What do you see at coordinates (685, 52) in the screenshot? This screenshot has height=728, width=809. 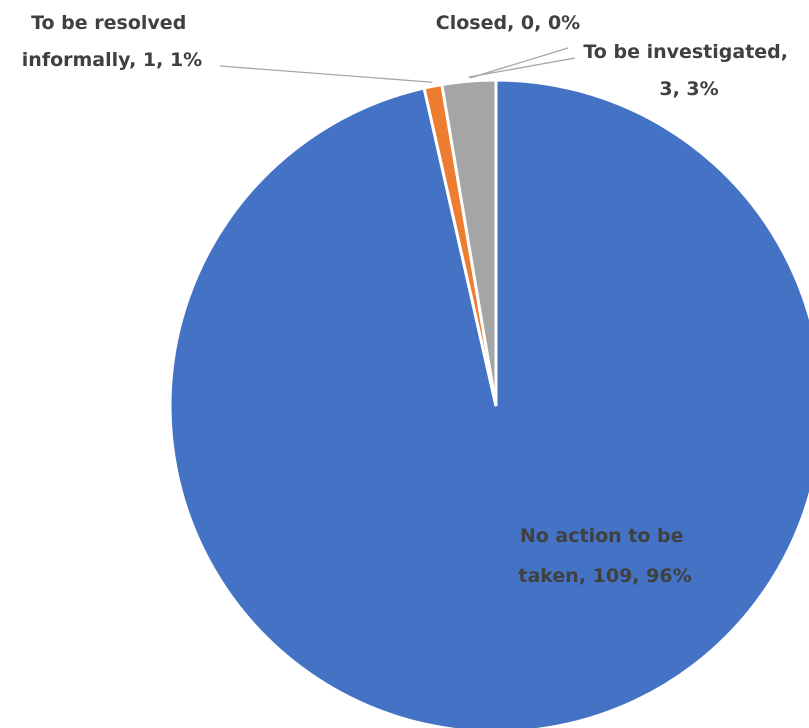 I see `label-investigated-line1: To be investigated,` at bounding box center [685, 52].